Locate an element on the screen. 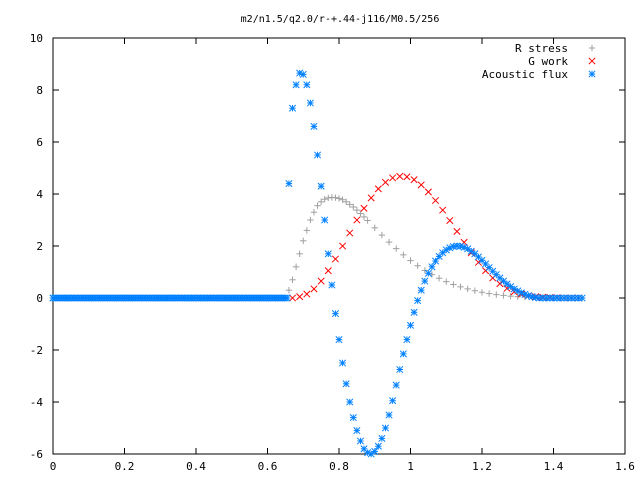 The width and height of the screenshot is (640, 480). legend: R stress G work Acoustic flux is located at coordinates (539, 61).